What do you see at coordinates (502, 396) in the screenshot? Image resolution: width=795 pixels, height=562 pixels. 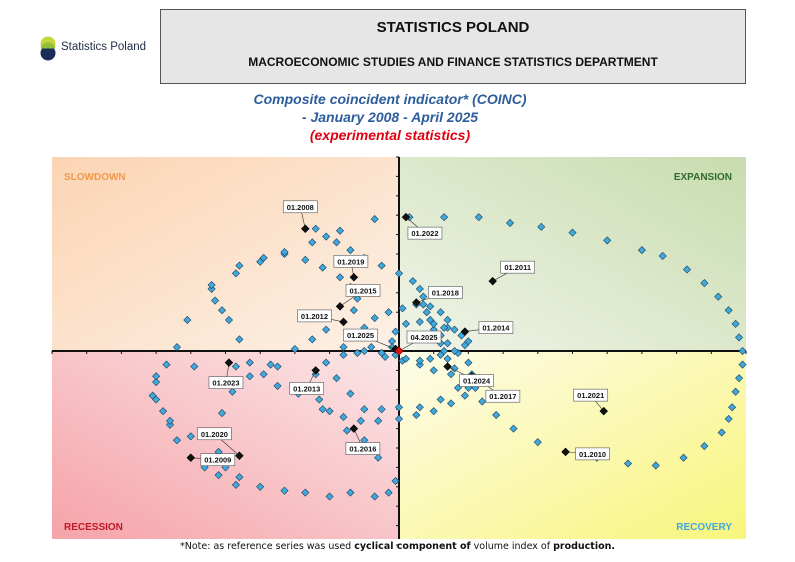 I see `callout-label: 01.2017` at bounding box center [502, 396].